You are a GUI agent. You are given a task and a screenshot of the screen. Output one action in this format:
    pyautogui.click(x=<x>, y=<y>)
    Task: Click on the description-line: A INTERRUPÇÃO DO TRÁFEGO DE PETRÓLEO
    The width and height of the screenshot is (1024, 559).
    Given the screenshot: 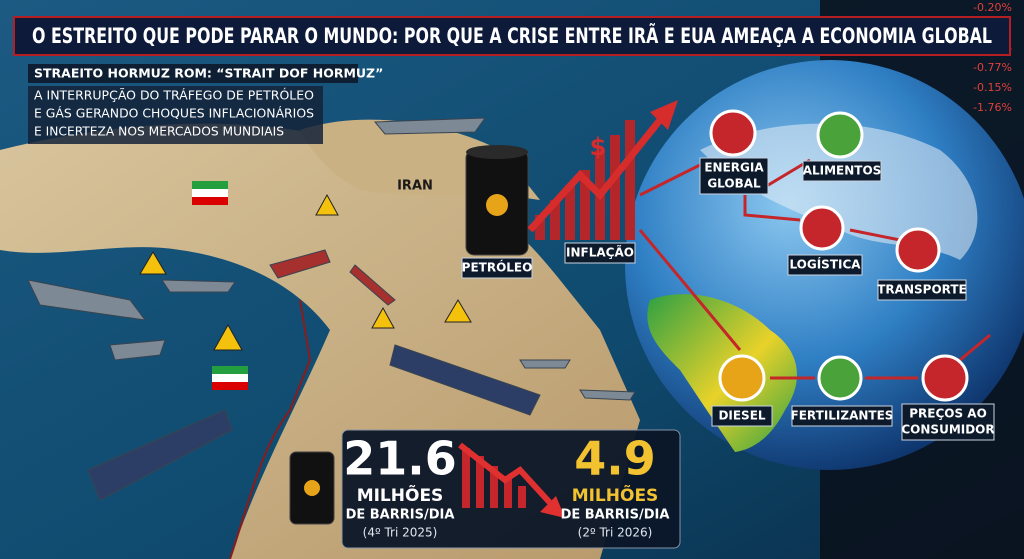 What is the action you would take?
    pyautogui.click(x=174, y=95)
    